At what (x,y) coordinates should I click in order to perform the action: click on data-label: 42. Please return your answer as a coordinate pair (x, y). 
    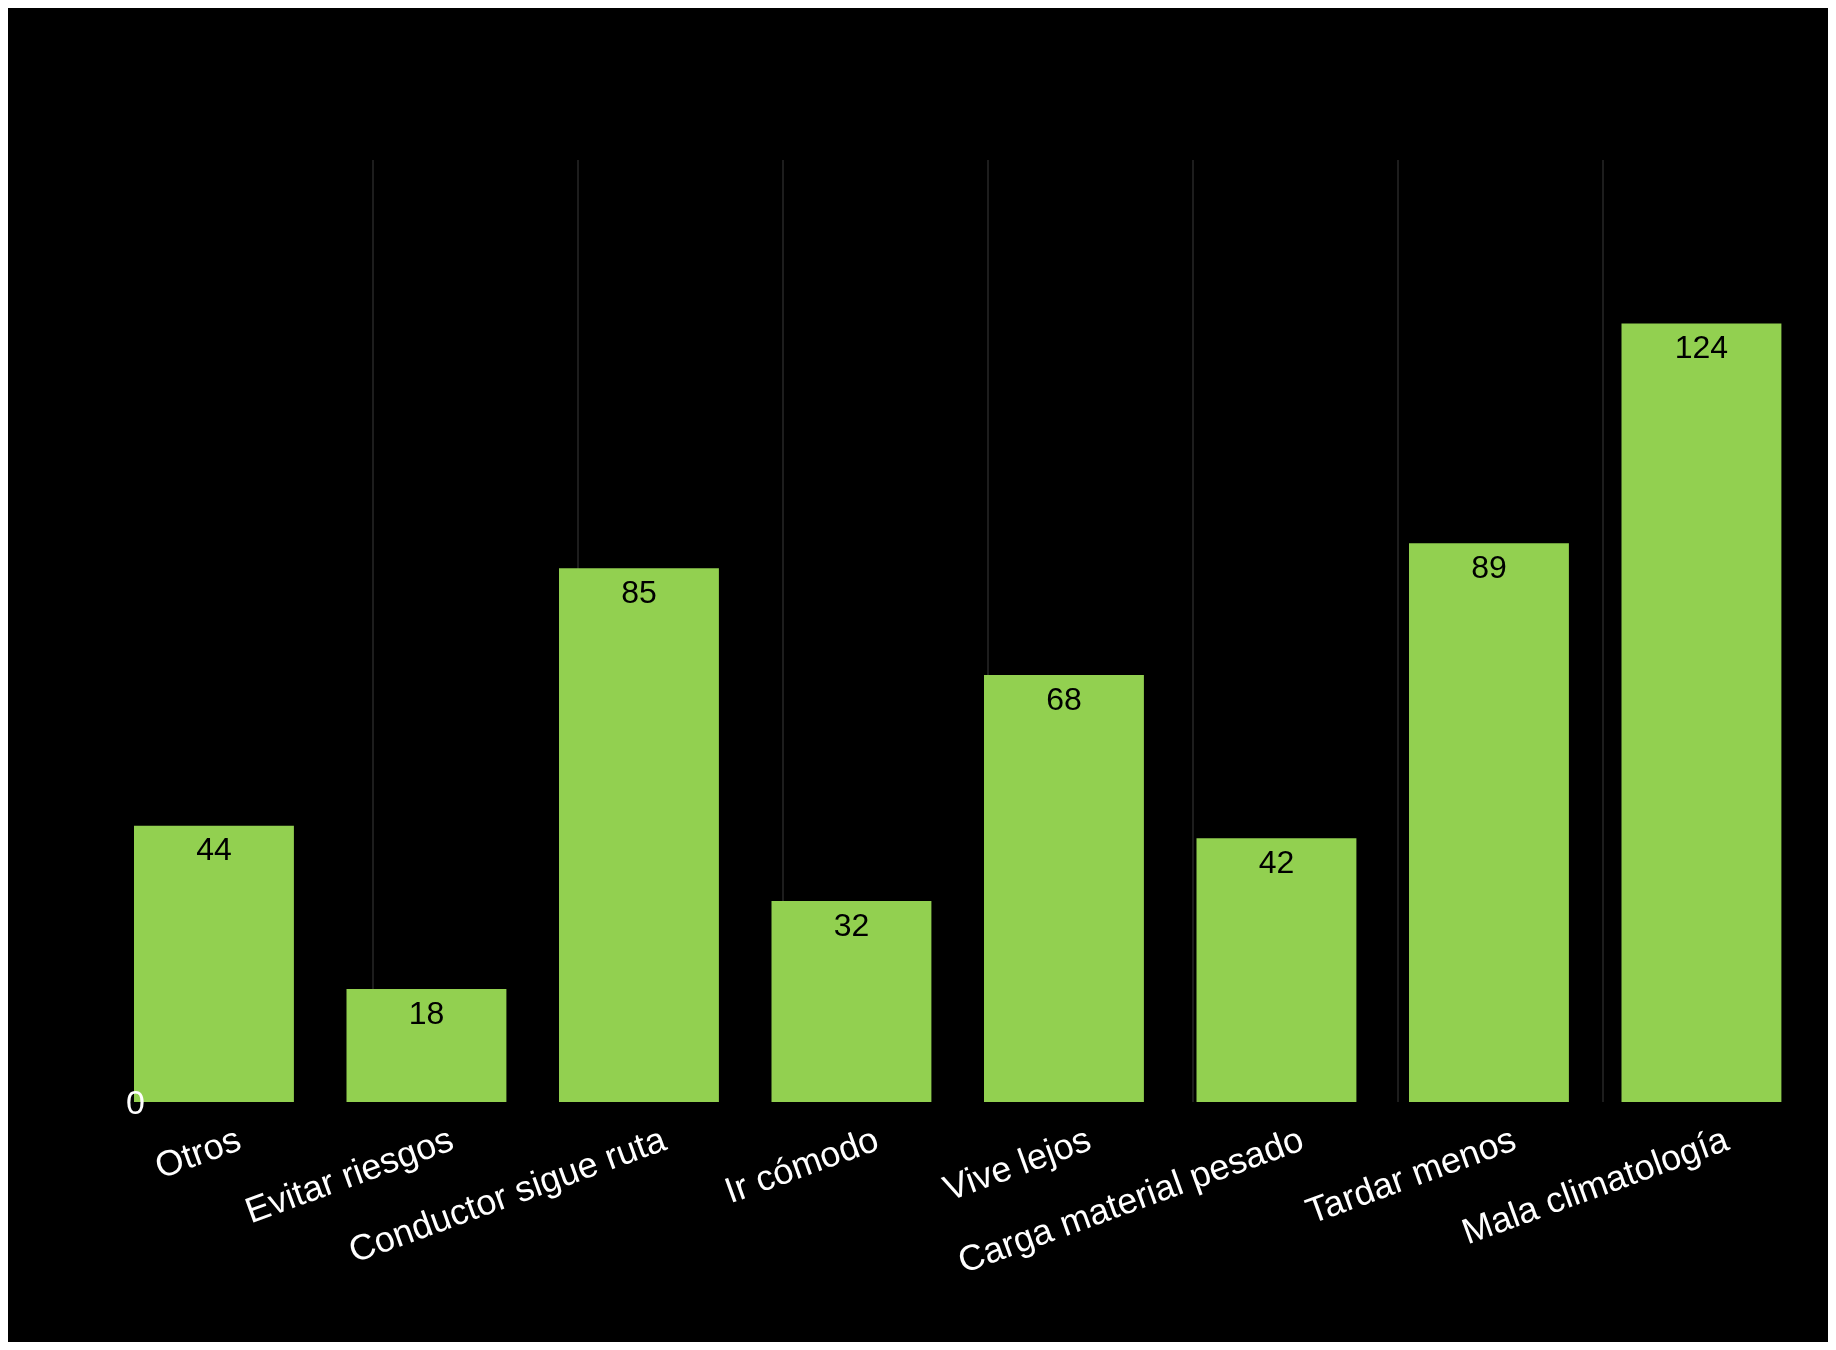
    Looking at the image, I should click on (1276, 862).